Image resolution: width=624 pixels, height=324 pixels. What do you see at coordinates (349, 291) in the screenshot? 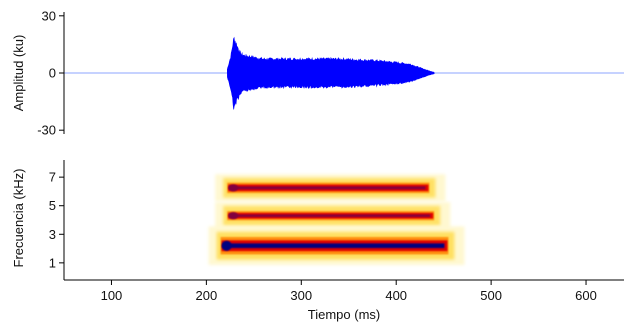
I see `spectrogram-x-ticks: 100 200 300 400 500 600` at bounding box center [349, 291].